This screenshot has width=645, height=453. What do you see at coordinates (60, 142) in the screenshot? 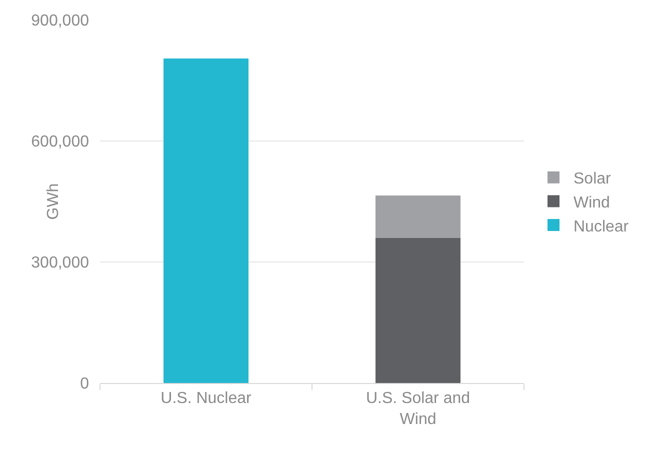
I see `y-tick-label: 600,000` at bounding box center [60, 142].